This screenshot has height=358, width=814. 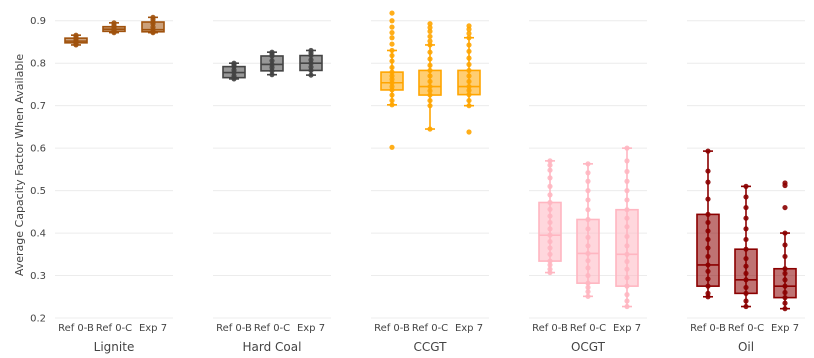 What do you see at coordinates (38, 106) in the screenshot?
I see `y-tick-label: 0.7` at bounding box center [38, 106].